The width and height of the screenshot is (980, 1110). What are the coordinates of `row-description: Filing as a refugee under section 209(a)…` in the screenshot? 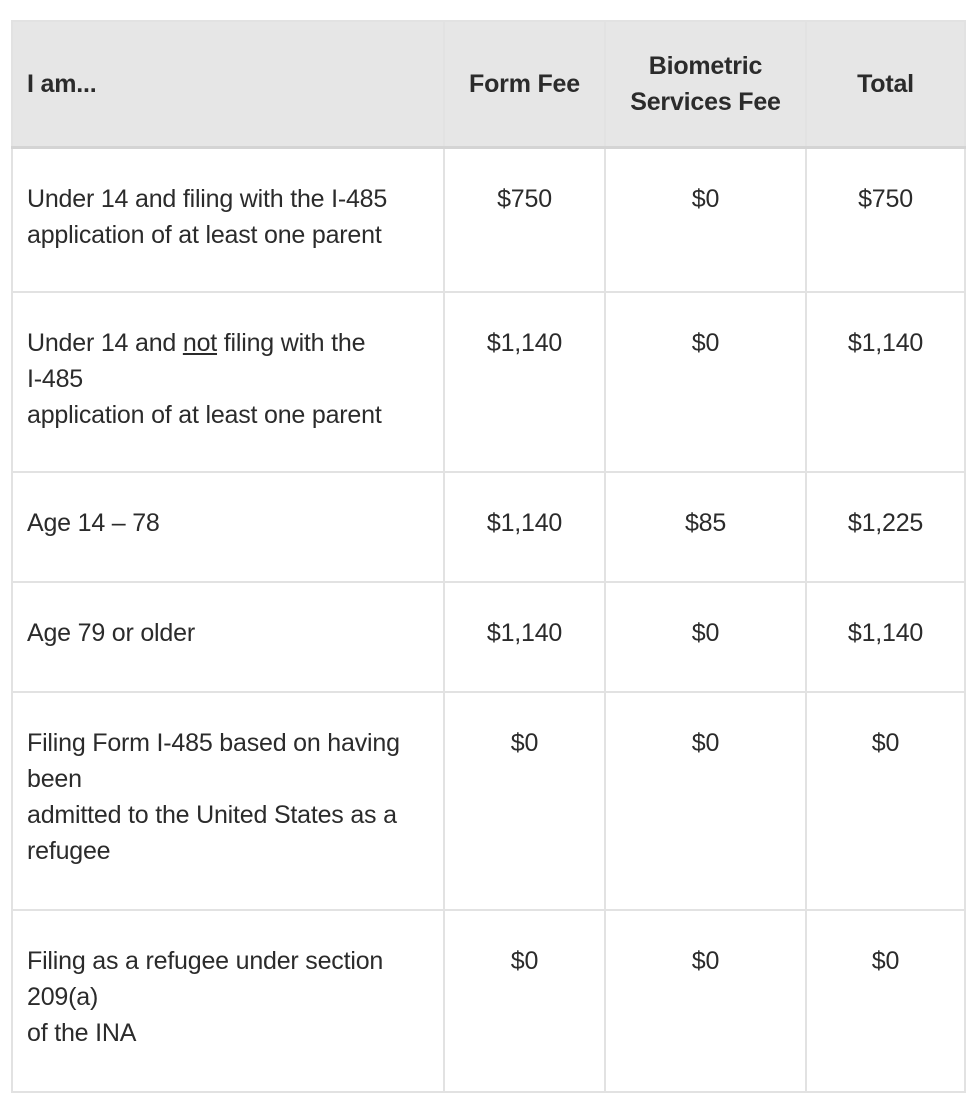 It's located at (228, 1001).